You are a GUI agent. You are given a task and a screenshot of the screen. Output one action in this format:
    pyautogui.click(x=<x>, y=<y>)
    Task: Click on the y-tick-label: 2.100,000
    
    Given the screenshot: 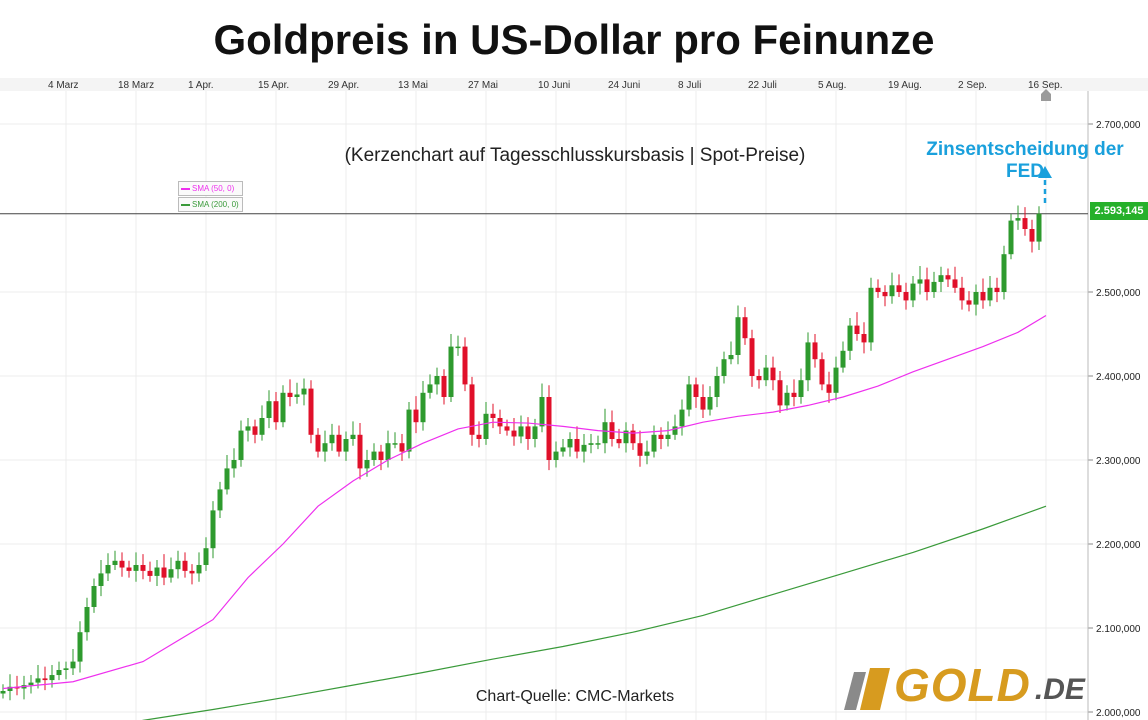 What is the action you would take?
    pyautogui.click(x=1118, y=629)
    